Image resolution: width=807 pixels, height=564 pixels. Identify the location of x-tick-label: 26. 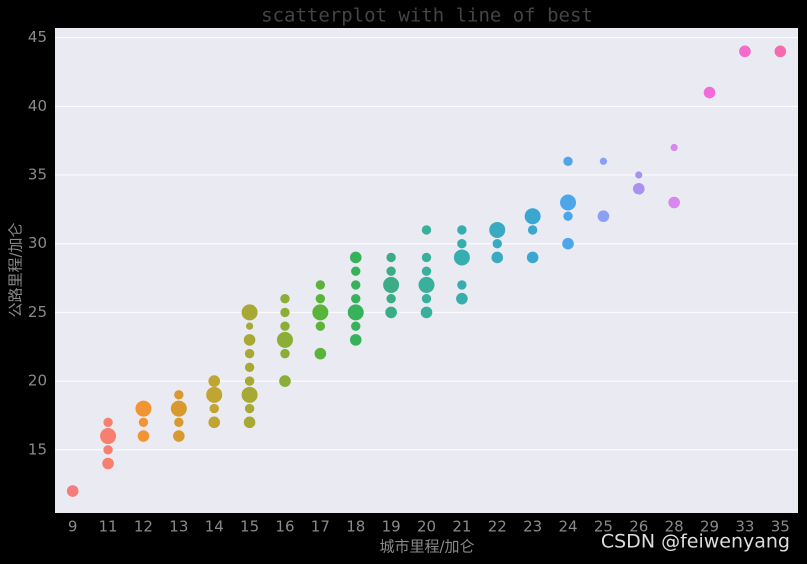
(638, 527).